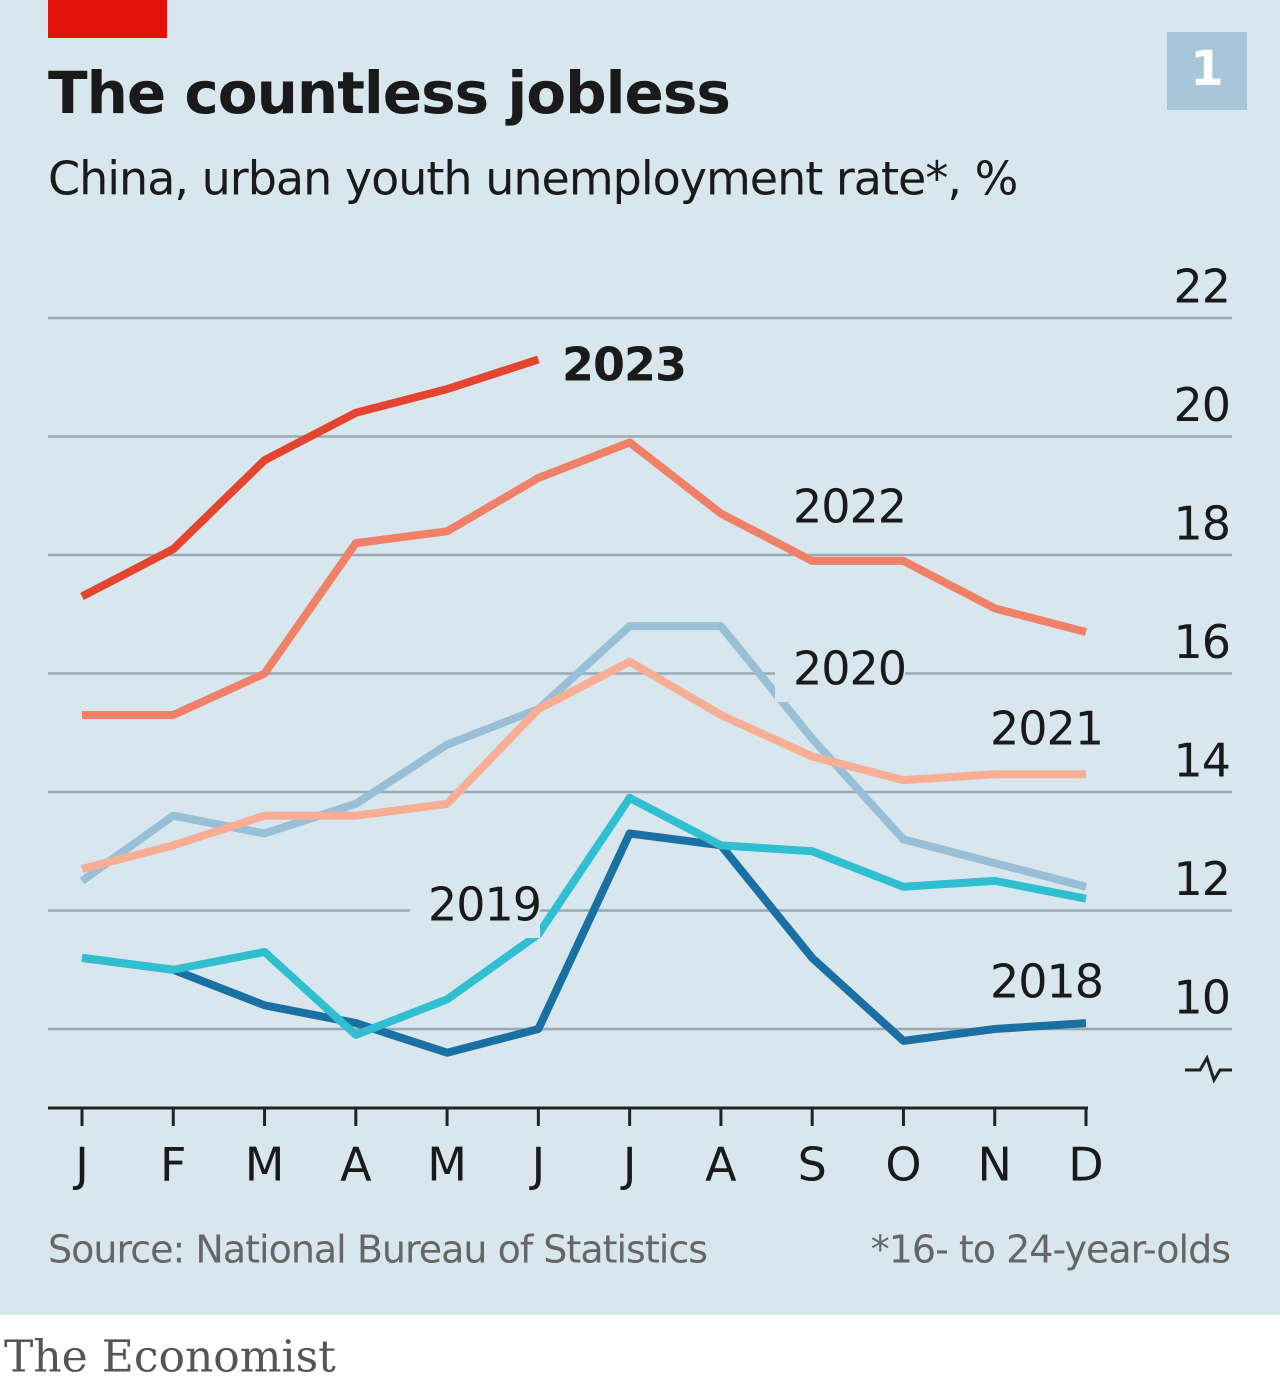 This screenshot has height=1392, width=1280. I want to click on y-tick-label: 12, so click(1201, 879).